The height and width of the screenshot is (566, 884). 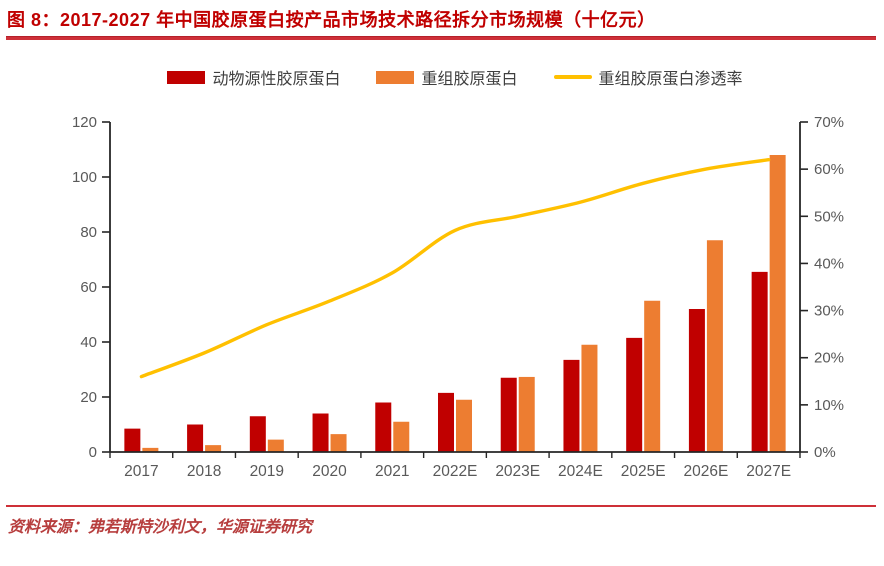 What do you see at coordinates (572, 77) in the screenshot?
I see `legend-swatch-penetration-line` at bounding box center [572, 77].